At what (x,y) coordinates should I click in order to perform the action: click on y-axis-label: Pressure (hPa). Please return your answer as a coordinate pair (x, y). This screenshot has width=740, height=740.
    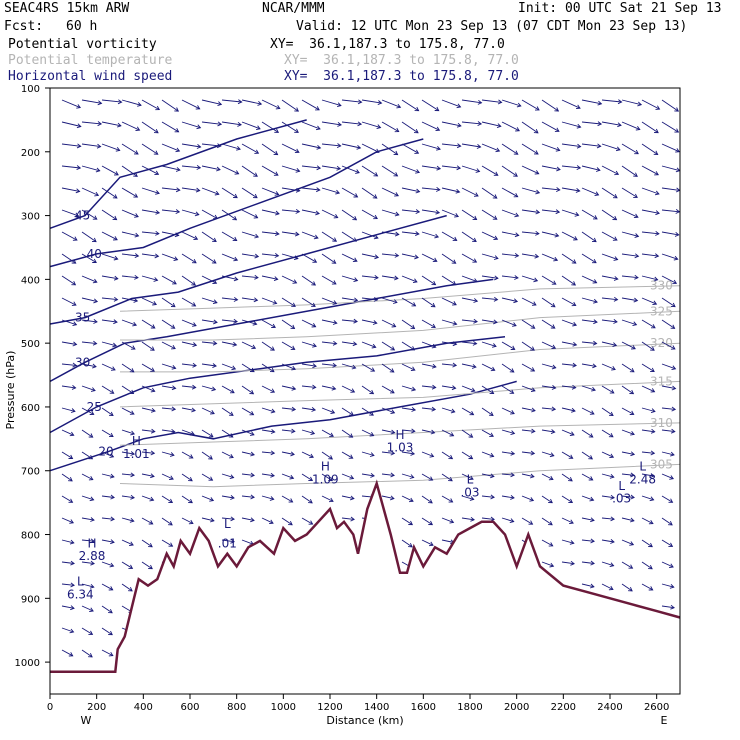
    Looking at the image, I should click on (10, 390).